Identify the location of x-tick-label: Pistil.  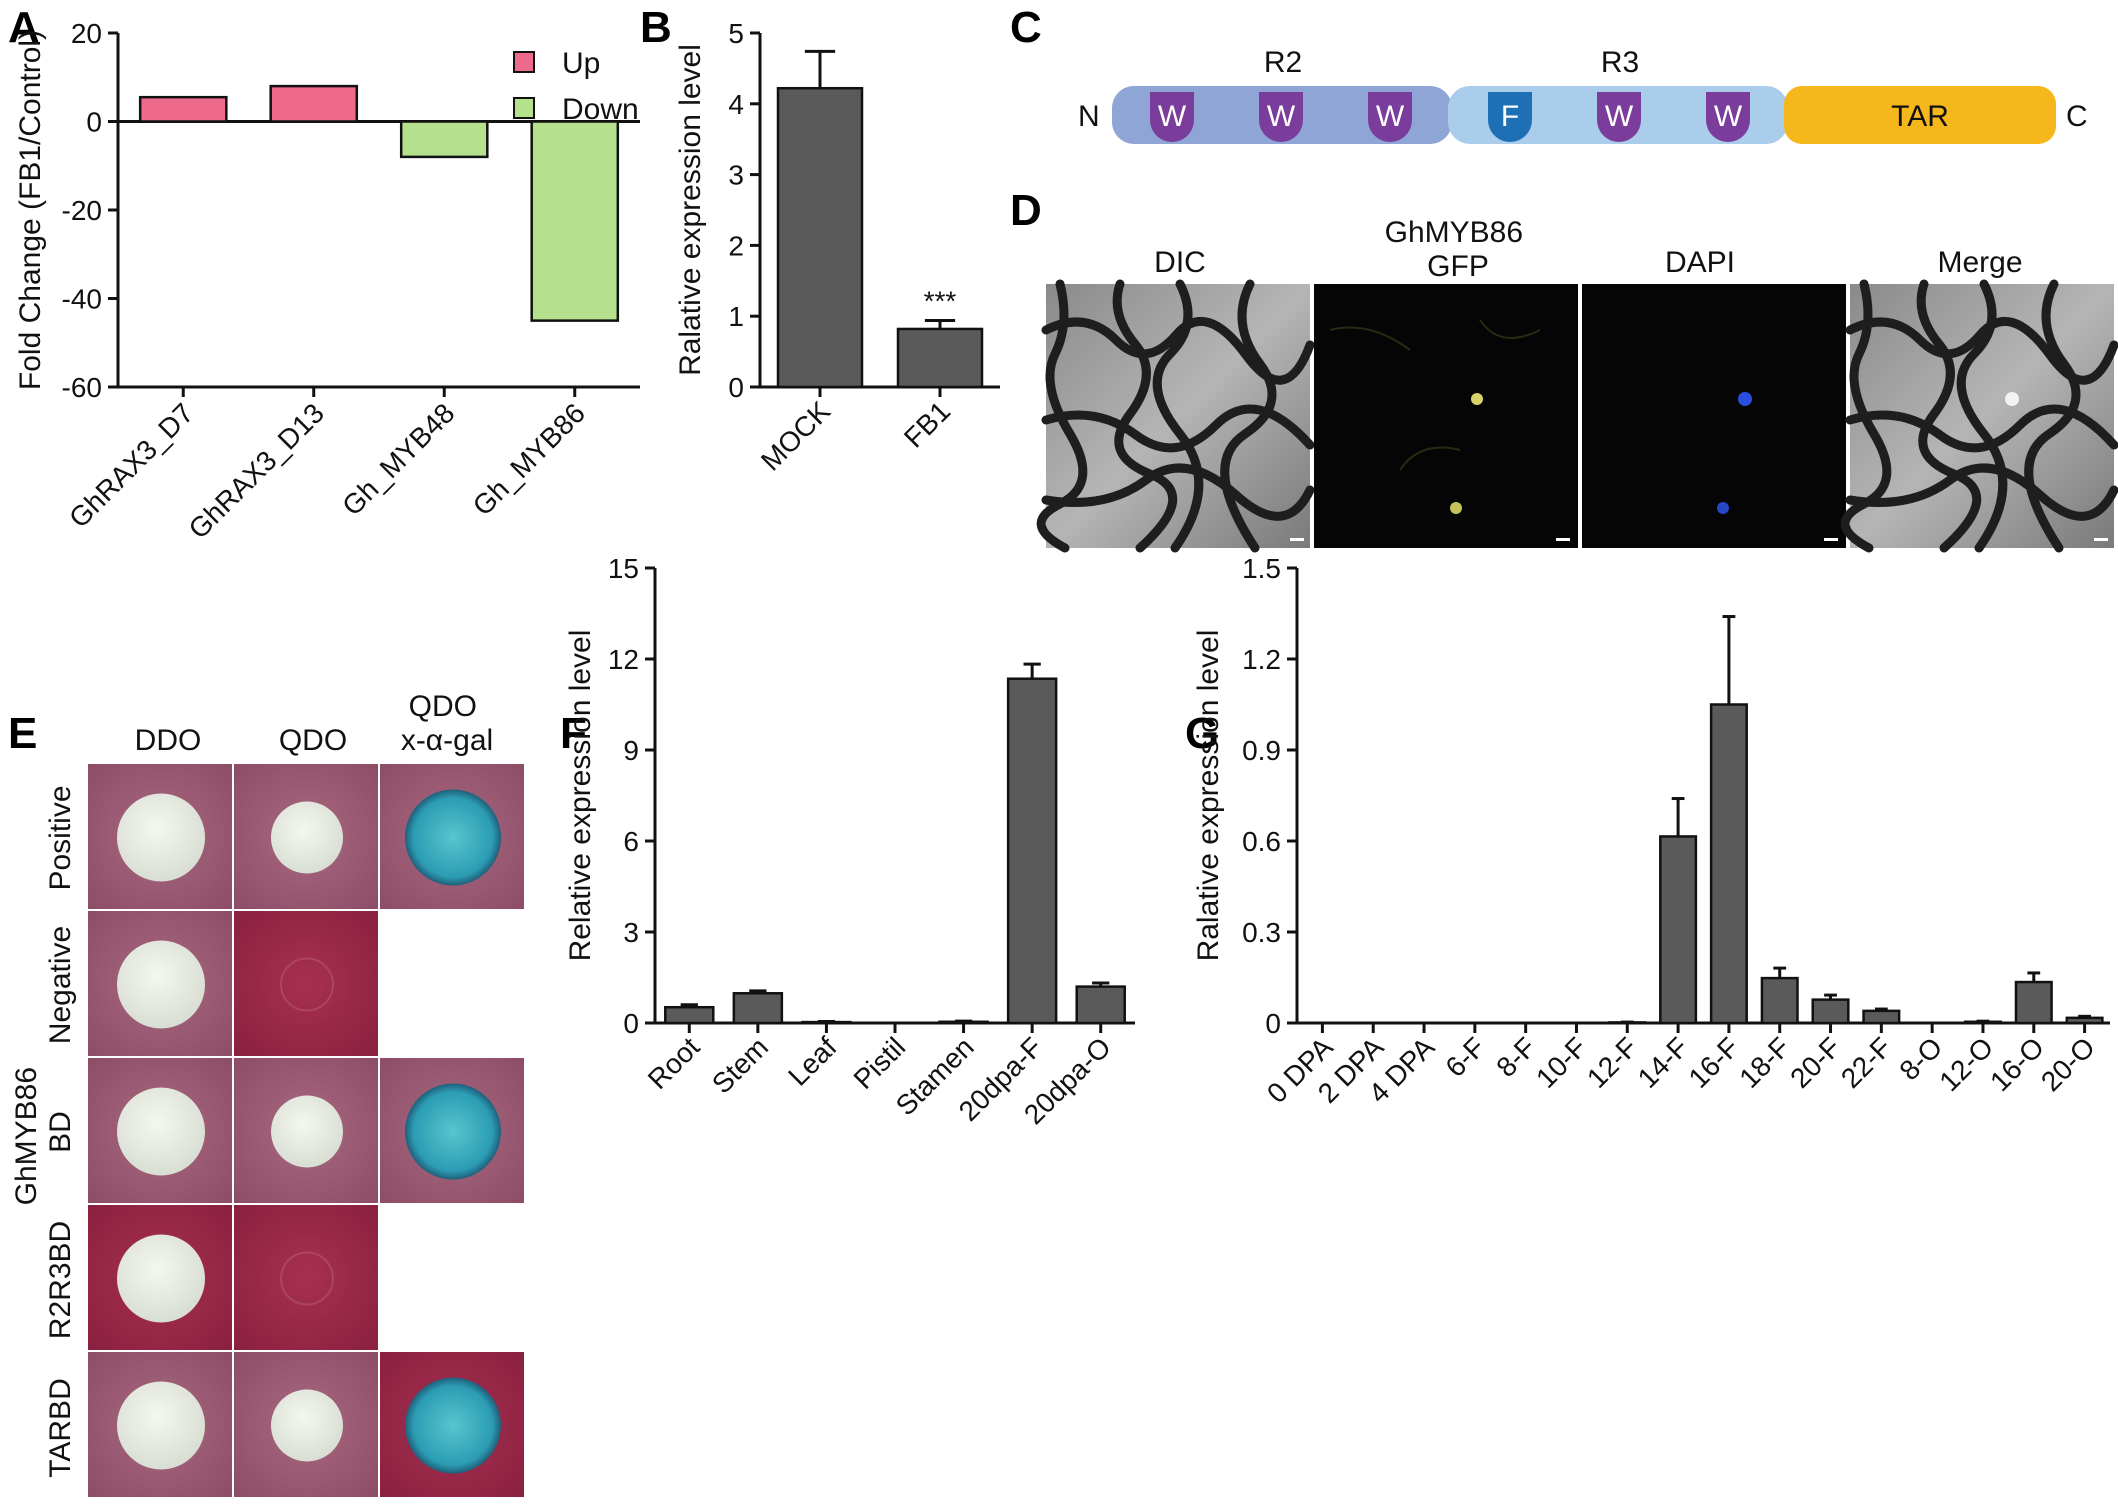
(880, 1063).